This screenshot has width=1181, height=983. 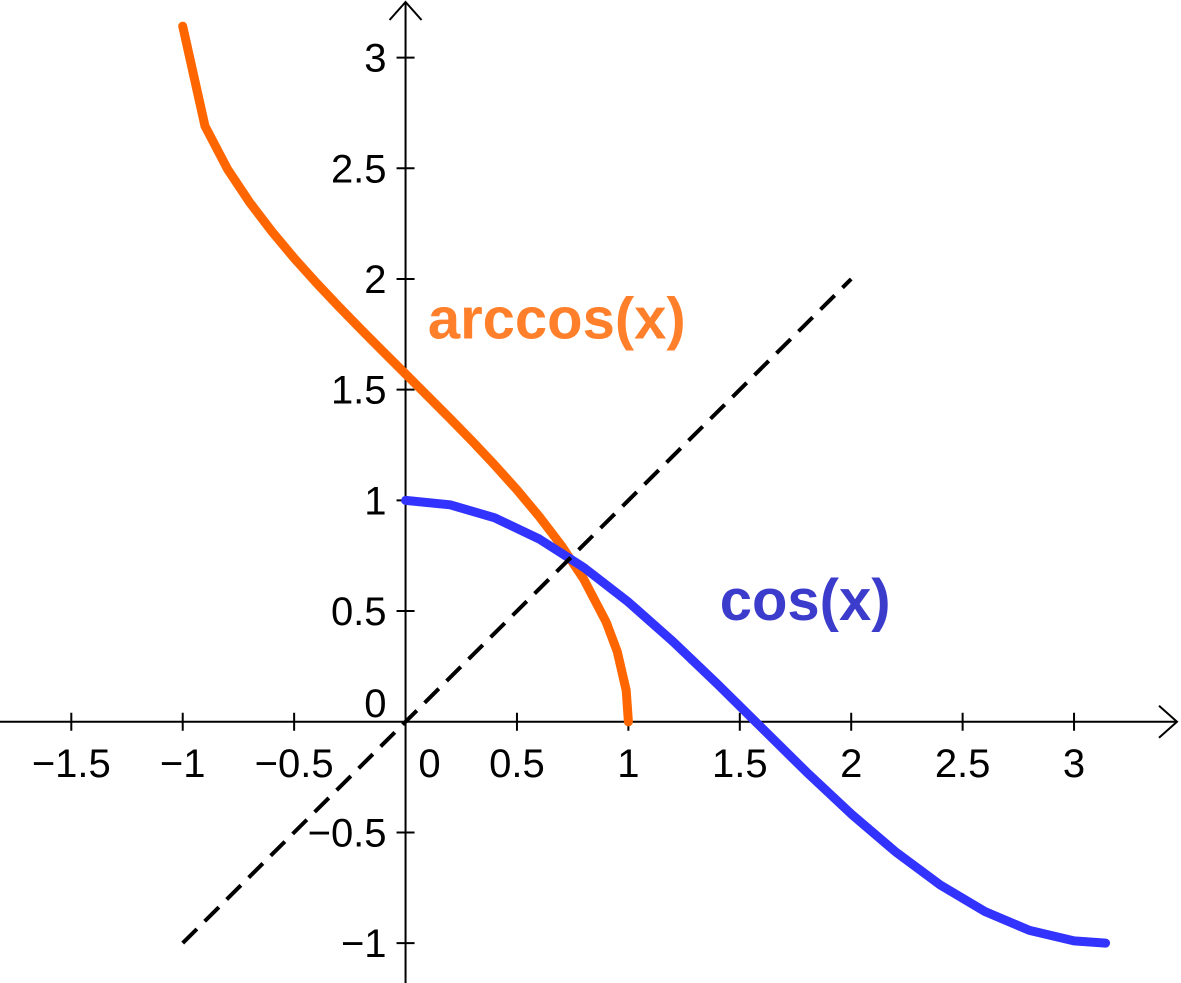 I want to click on x-tick-label: 2, so click(x=851, y=764).